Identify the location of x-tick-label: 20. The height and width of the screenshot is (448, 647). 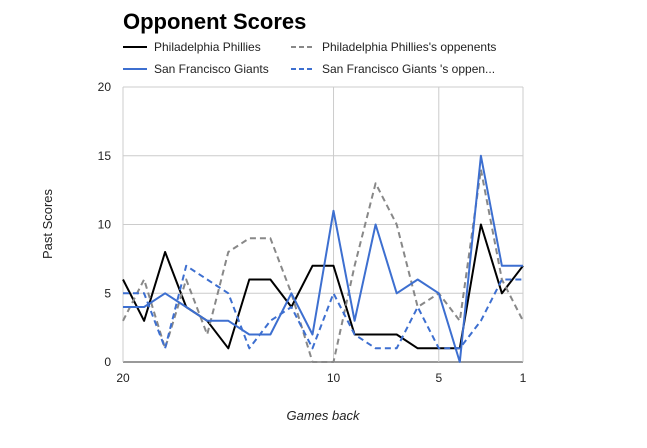
(123, 378).